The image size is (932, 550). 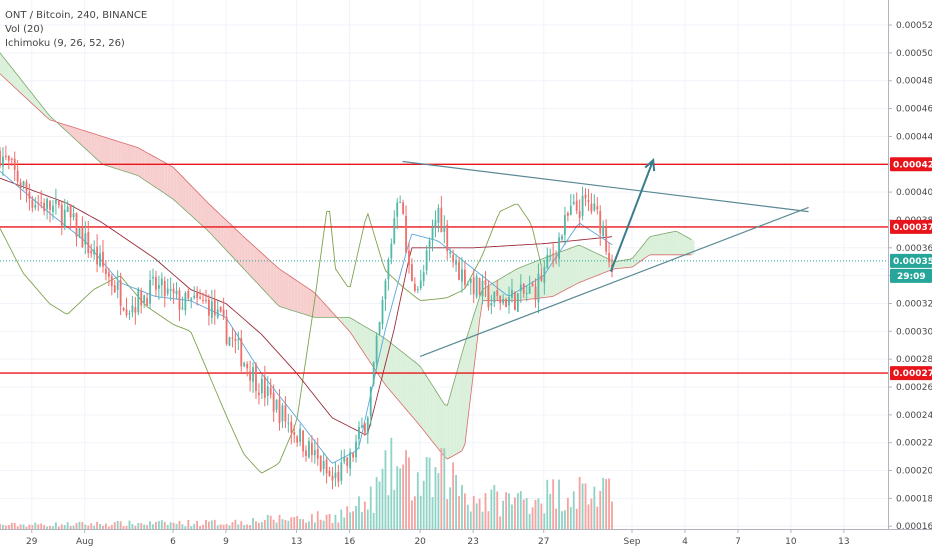 What do you see at coordinates (911, 226) in the screenshot?
I see `level-badge-bg` at bounding box center [911, 226].